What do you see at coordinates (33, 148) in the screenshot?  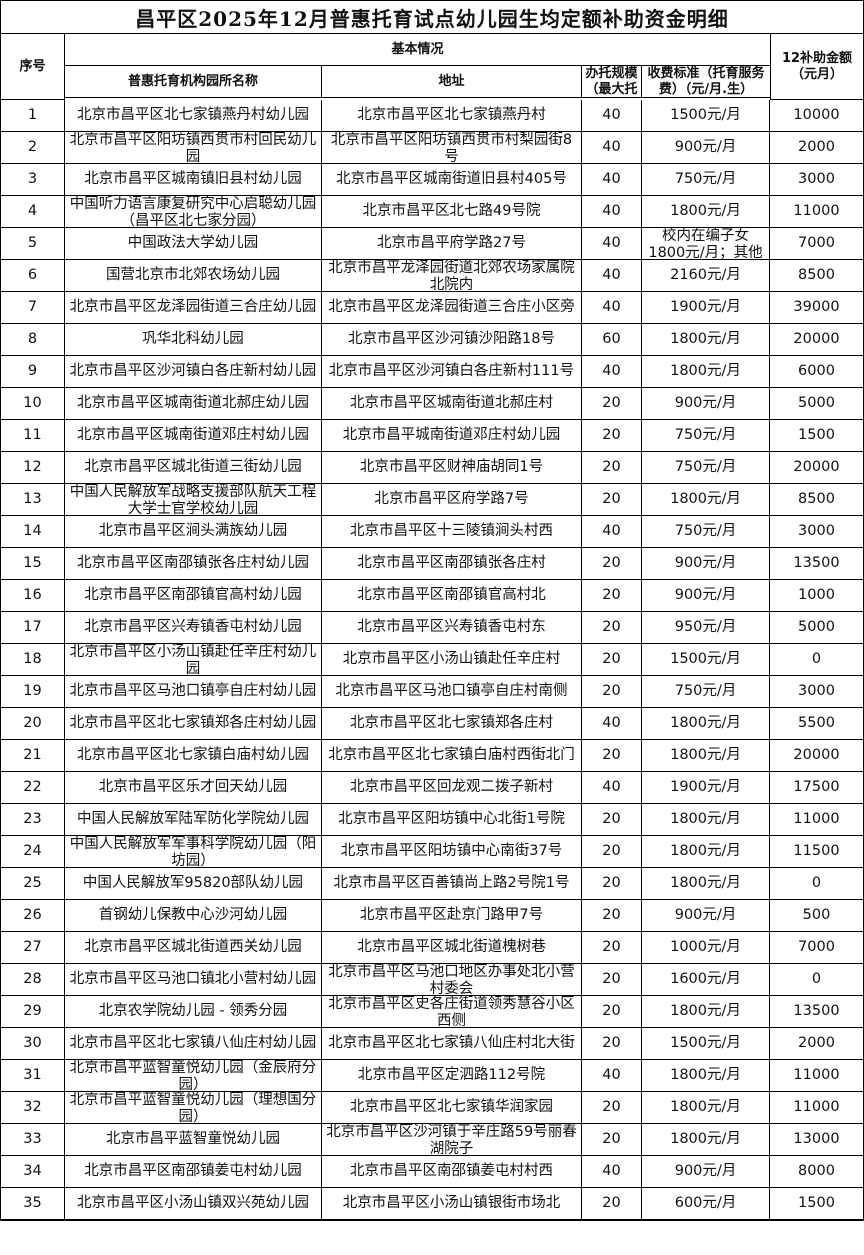 I see `cell-index: 2` at bounding box center [33, 148].